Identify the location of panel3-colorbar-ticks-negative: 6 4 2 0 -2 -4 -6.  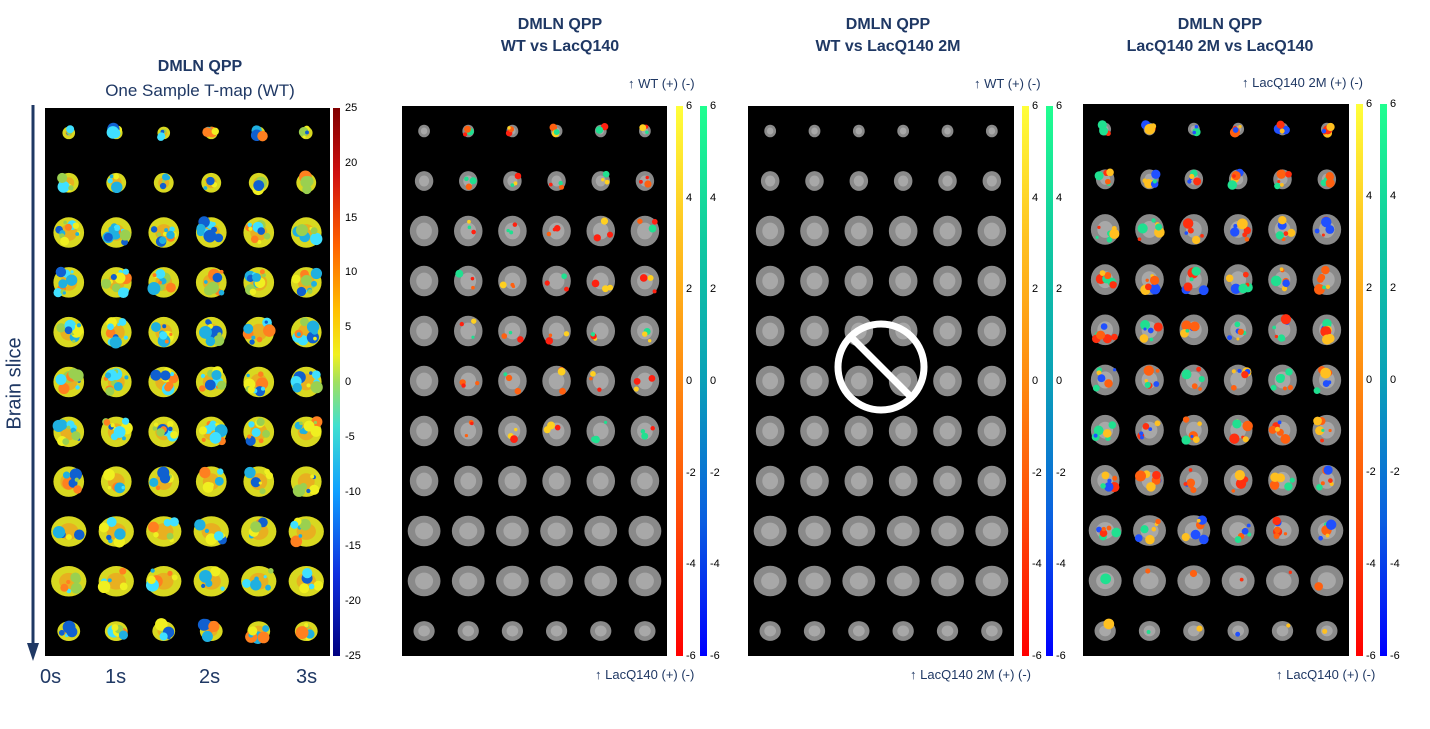
(1066, 381).